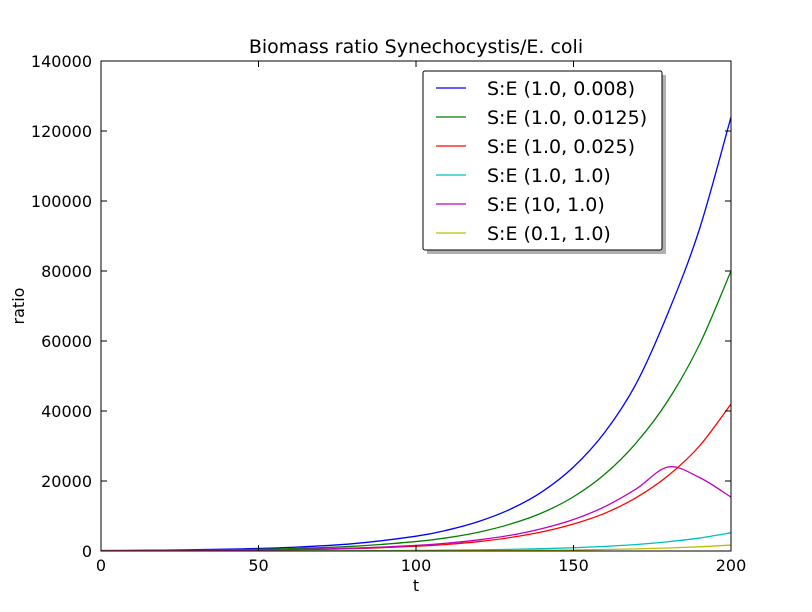 This screenshot has width=812, height=612. Describe the element at coordinates (561, 147) in the screenshot. I see `legend-entry-3: S:E (1.0, 0.025)` at that location.